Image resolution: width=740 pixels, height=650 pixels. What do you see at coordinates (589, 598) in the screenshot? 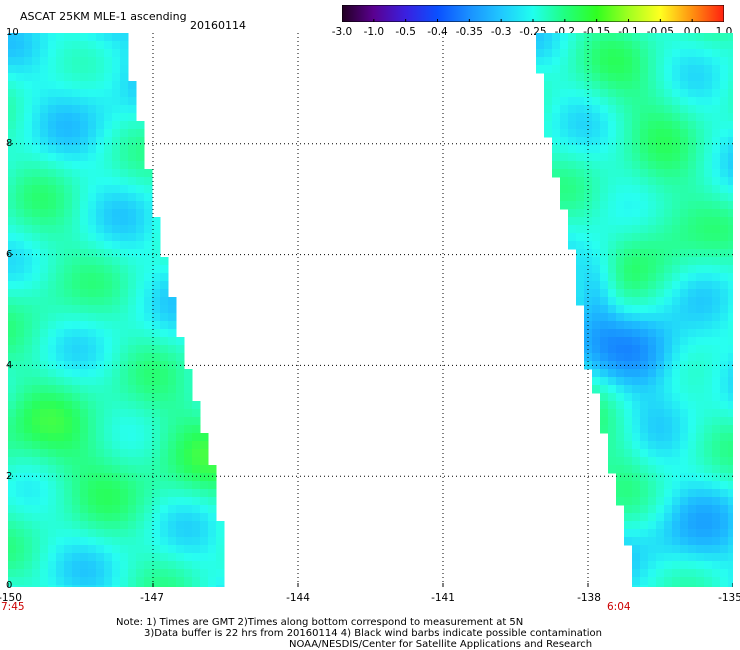
I see `x-tick-138w: -138` at bounding box center [589, 598].